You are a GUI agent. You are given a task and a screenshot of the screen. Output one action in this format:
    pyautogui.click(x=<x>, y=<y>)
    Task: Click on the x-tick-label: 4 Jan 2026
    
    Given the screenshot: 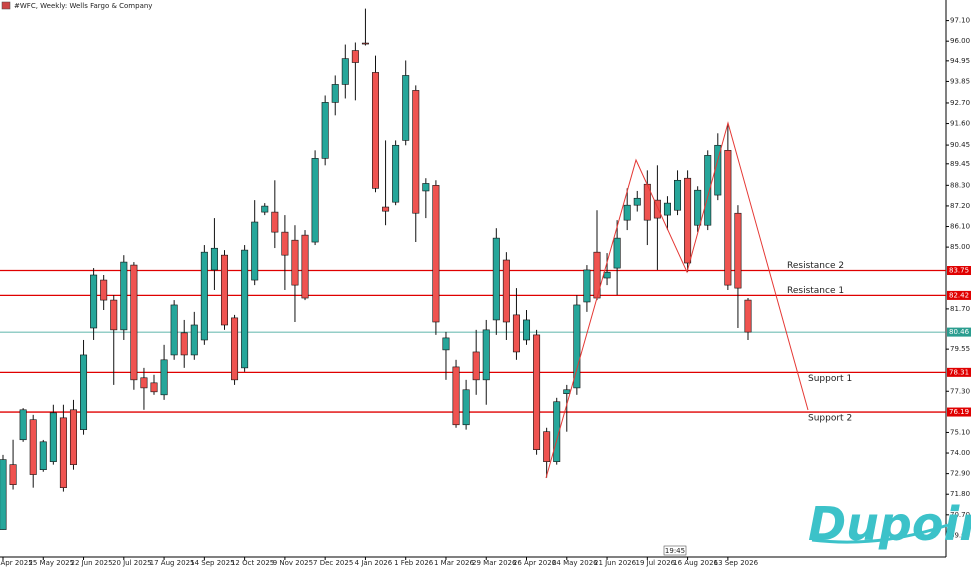 What is the action you would take?
    pyautogui.click(x=374, y=563)
    